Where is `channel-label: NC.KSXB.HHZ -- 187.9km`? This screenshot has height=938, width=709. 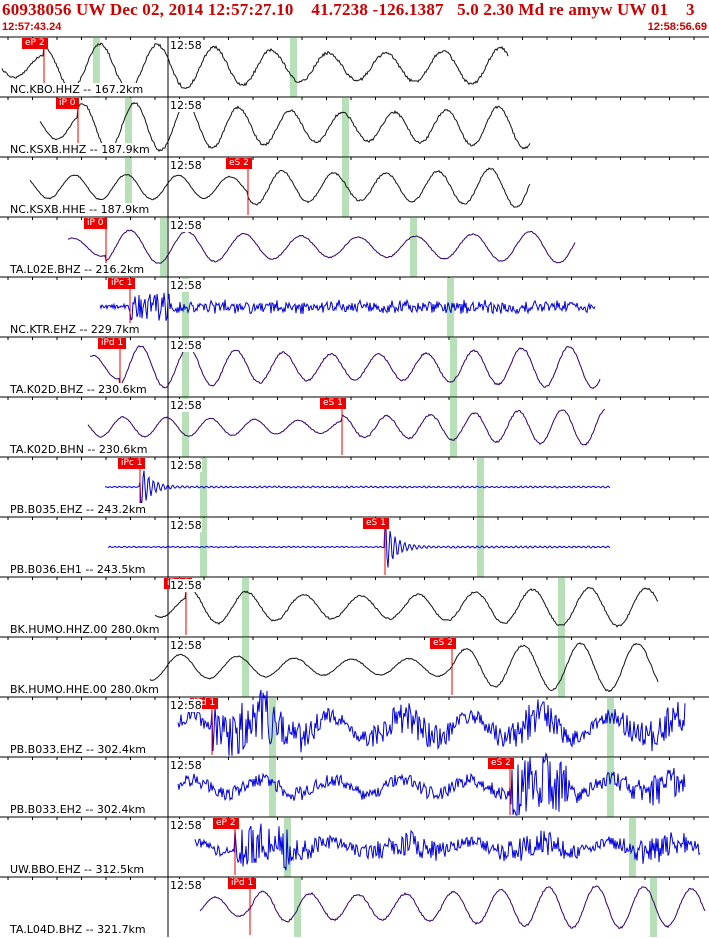 channel-label: NC.KSXB.HHZ -- 187.9km is located at coordinates (80, 149).